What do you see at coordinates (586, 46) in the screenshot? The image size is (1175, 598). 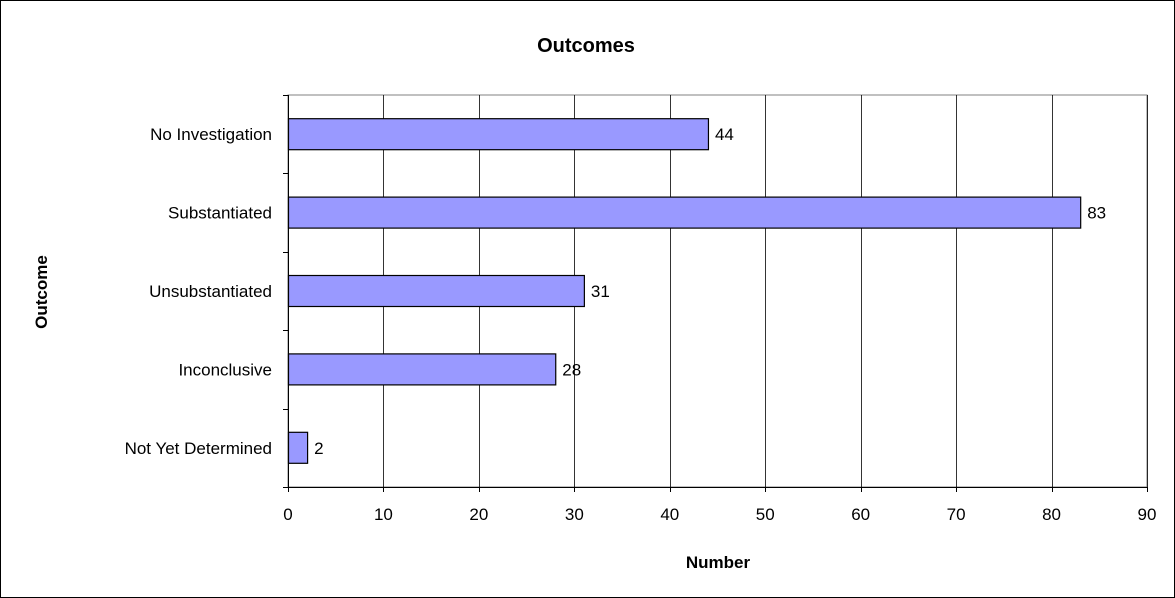 I see `chart-title: Outcomes` at bounding box center [586, 46].